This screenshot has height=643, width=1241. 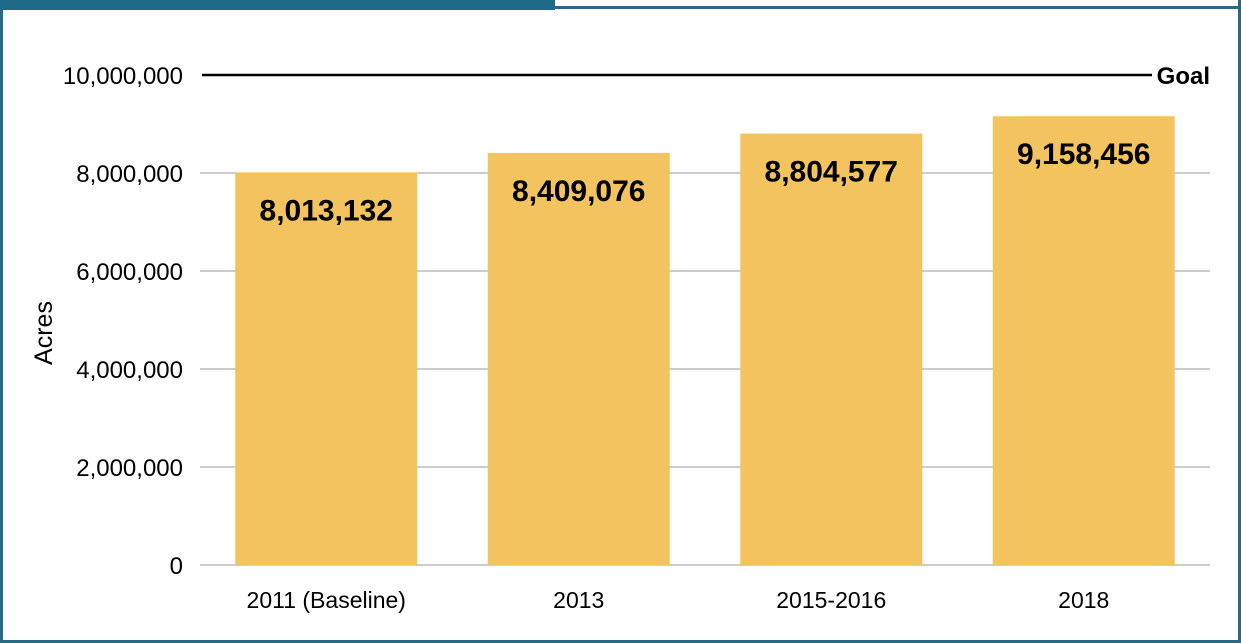 I want to click on data-label: 8,409,076, so click(x=578, y=191).